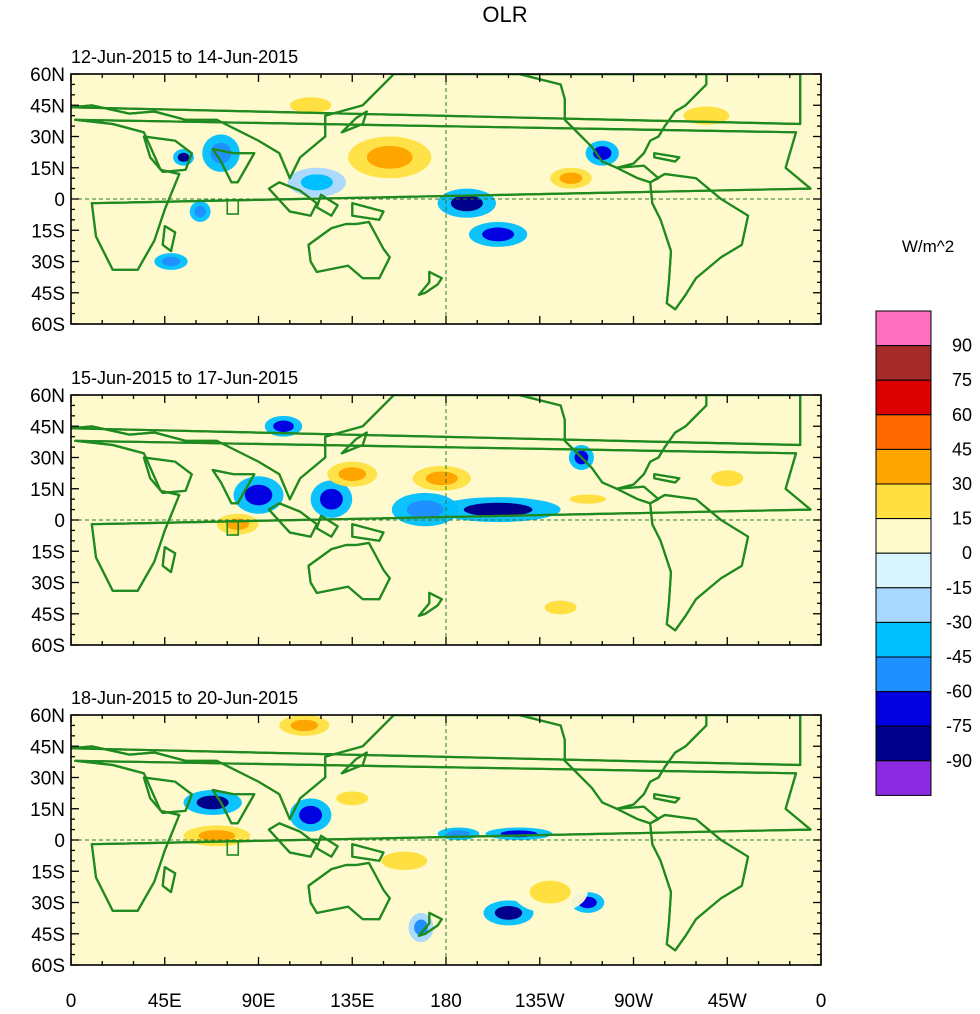  What do you see at coordinates (962, 519) in the screenshot?
I see `colorbar-label: 15` at bounding box center [962, 519].